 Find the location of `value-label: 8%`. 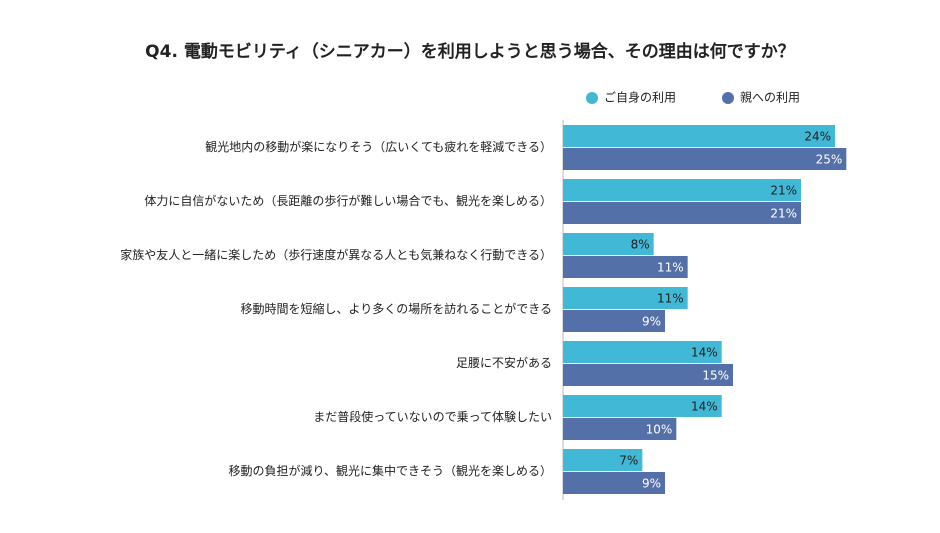

value-label: 8% is located at coordinates (640, 245).